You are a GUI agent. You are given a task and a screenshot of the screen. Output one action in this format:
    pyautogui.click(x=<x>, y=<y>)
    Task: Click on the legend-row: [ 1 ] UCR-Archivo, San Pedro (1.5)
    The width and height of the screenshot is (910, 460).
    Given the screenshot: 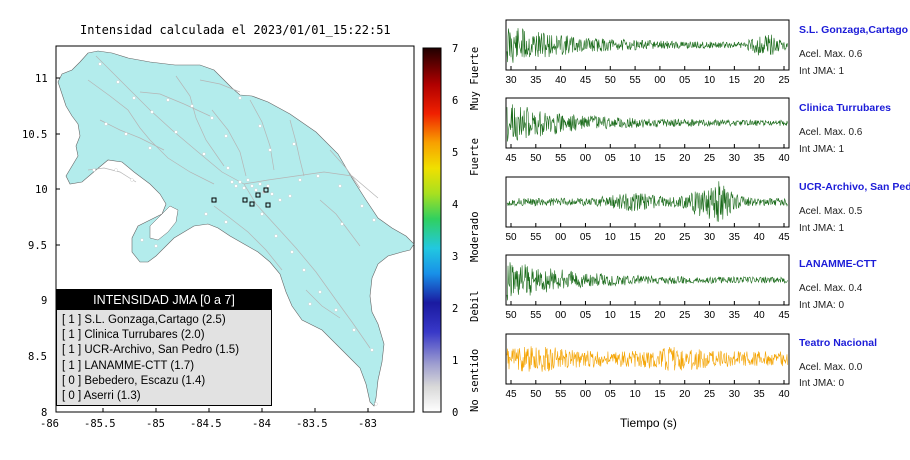 What is the action you would take?
    pyautogui.click(x=151, y=350)
    